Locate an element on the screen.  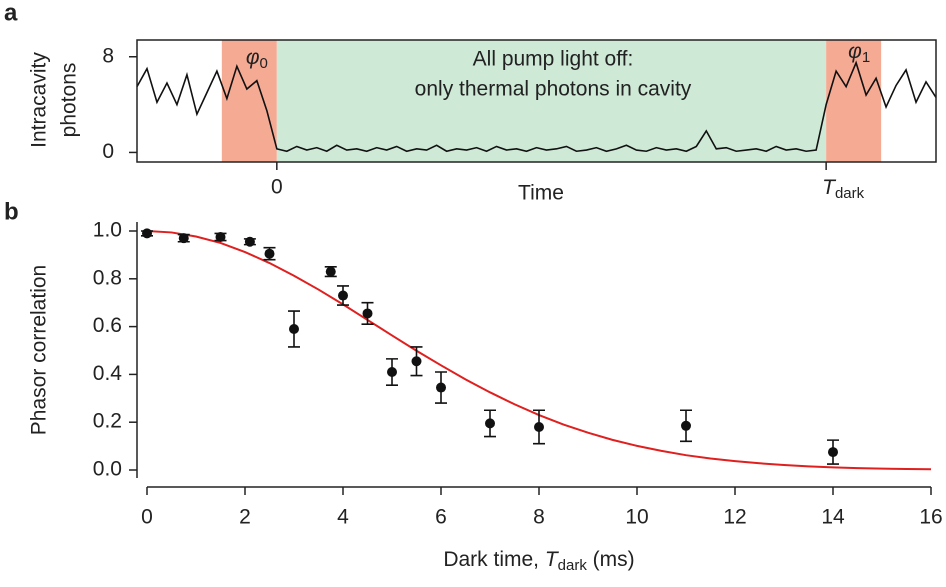
x-tick-label: 16 is located at coordinates (930, 517).